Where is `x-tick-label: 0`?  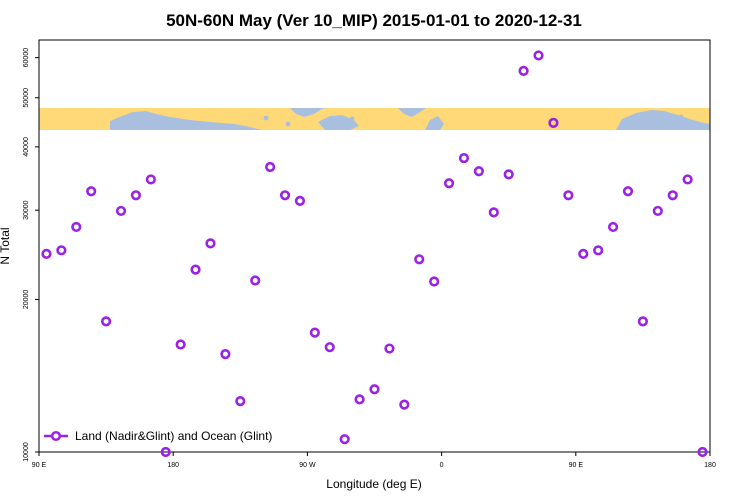
x-tick-label: 0 is located at coordinates (442, 465).